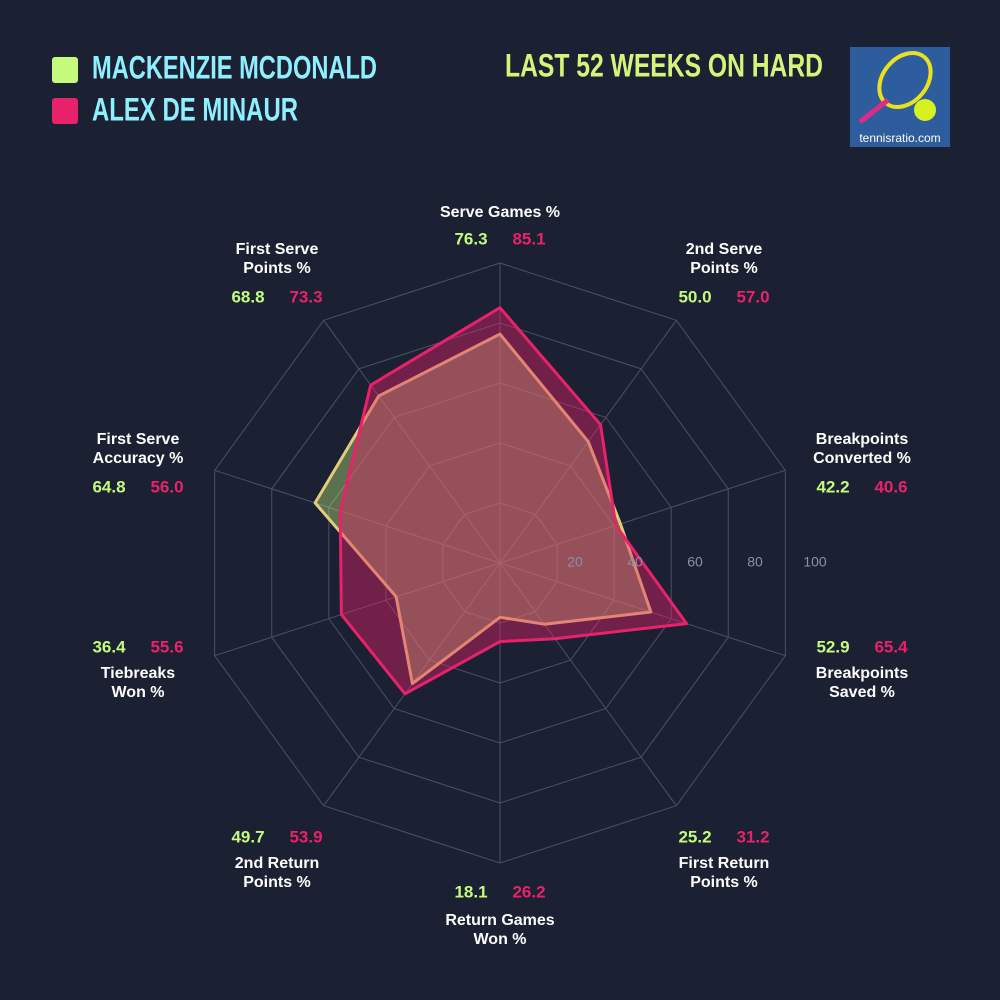  I want to click on category-label: 2nd Return Points %, so click(277, 873).